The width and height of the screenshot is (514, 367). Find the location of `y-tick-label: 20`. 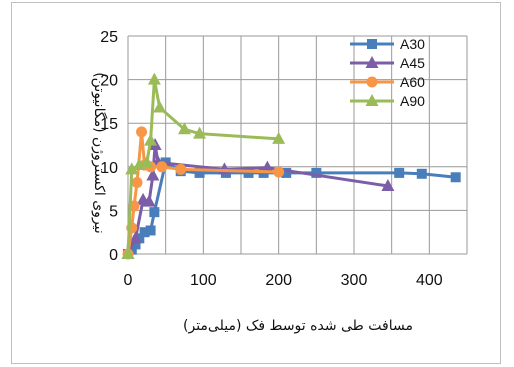

y-tick-label: 20 is located at coordinates (109, 81).